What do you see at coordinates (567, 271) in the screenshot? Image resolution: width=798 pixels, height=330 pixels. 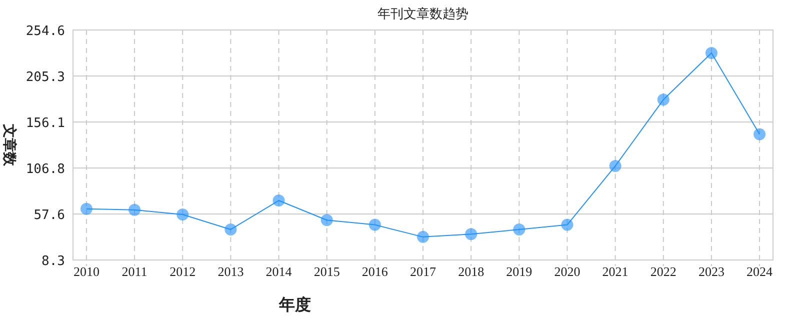 I see `x-tick-label: 2020` at bounding box center [567, 271].